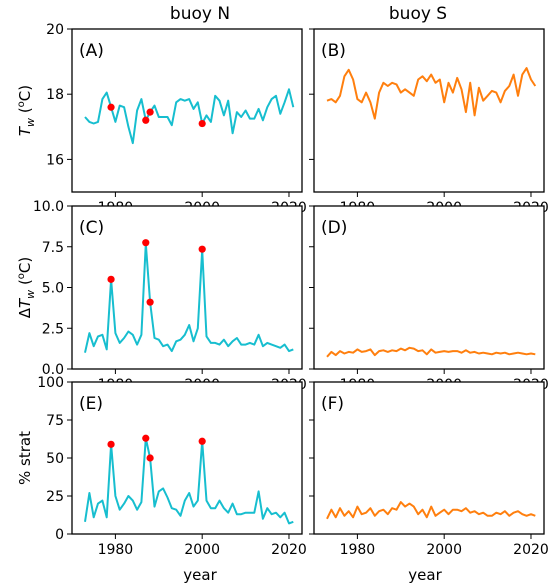 The height and width of the screenshot is (586, 550). What do you see at coordinates (429, 469) in the screenshot?
I see `panel-f: 1980 2000 2020 (F)` at bounding box center [429, 469].